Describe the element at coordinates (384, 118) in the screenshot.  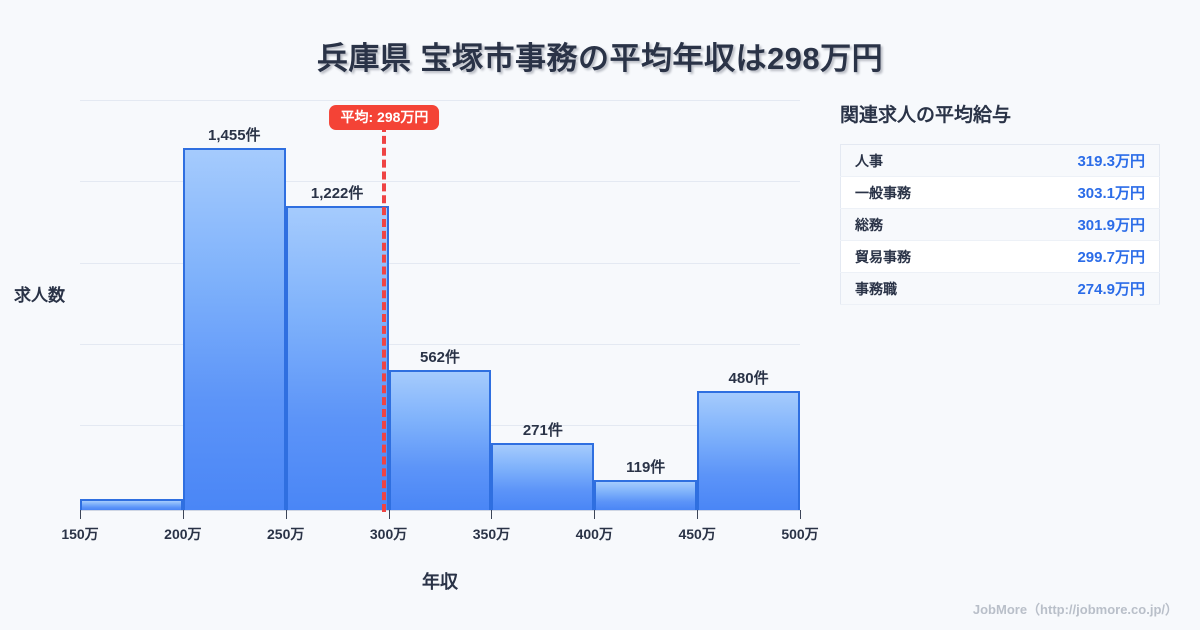
I see `average-badge: 平均: 298万円` at that location.